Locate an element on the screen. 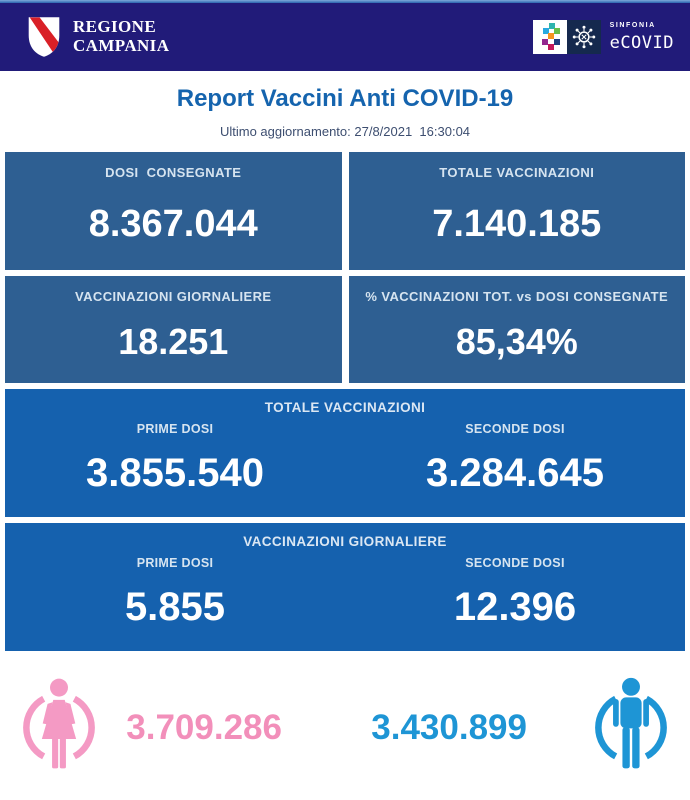  male-icon is located at coordinates (631, 723).